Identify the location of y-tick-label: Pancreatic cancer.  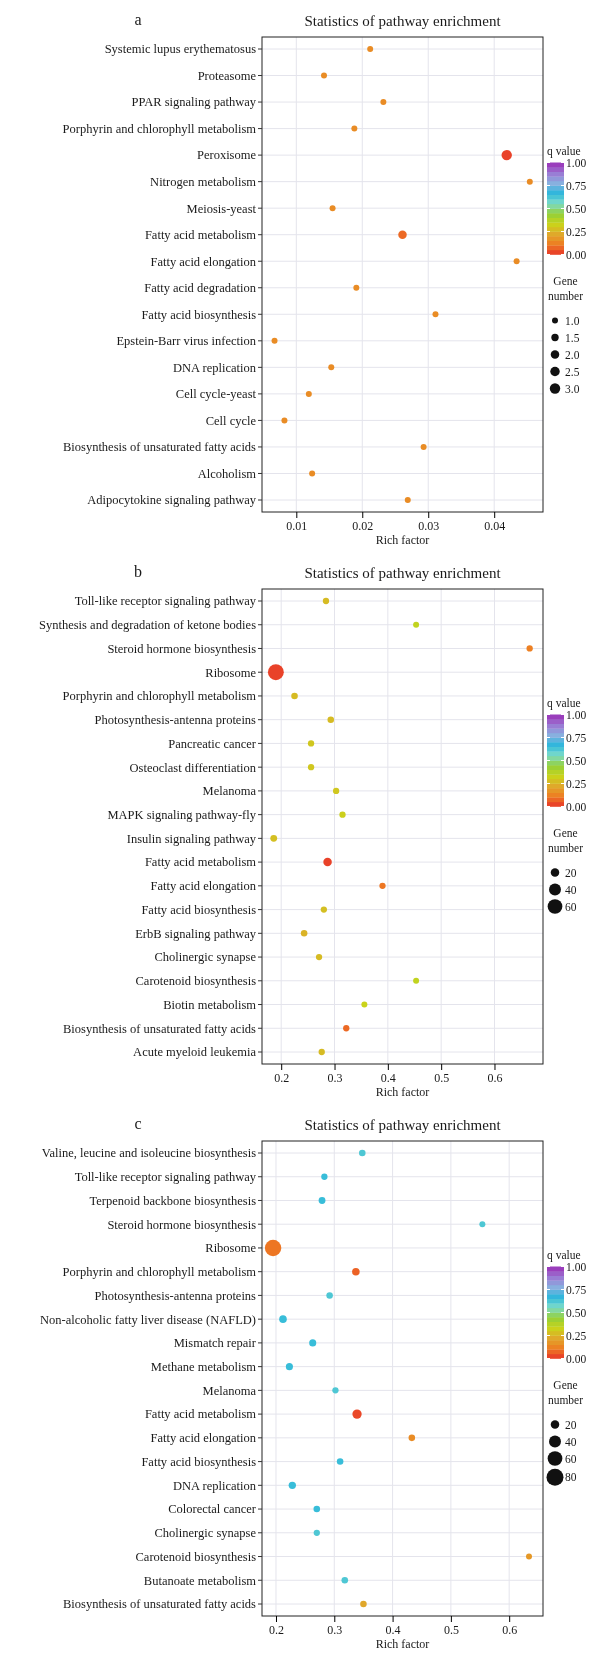
(212, 743).